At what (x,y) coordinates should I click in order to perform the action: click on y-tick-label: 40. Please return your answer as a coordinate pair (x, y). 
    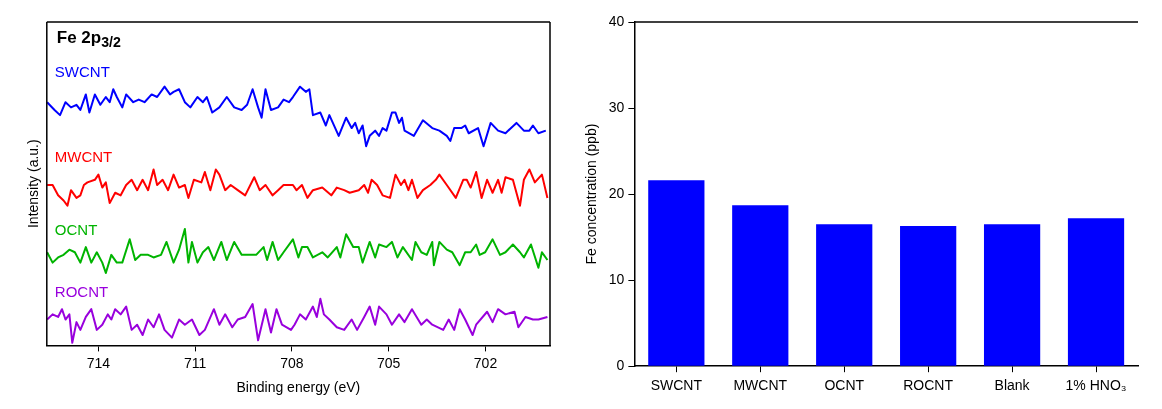
    Looking at the image, I should click on (616, 20).